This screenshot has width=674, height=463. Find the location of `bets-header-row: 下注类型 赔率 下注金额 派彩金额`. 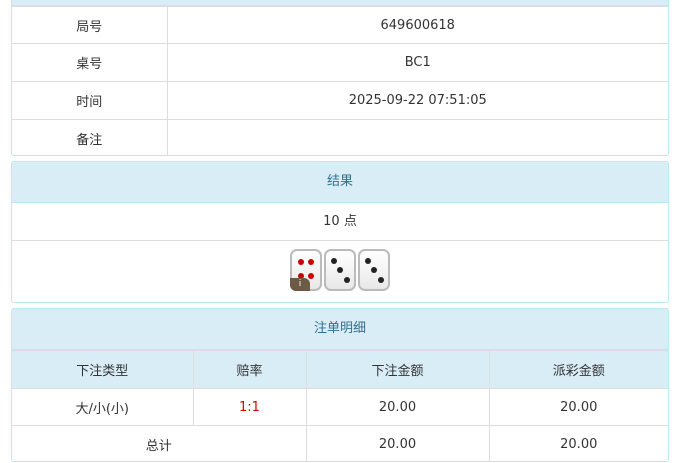

bets-header-row: 下注类型 赔率 下注金额 派彩金额 is located at coordinates (340, 369).